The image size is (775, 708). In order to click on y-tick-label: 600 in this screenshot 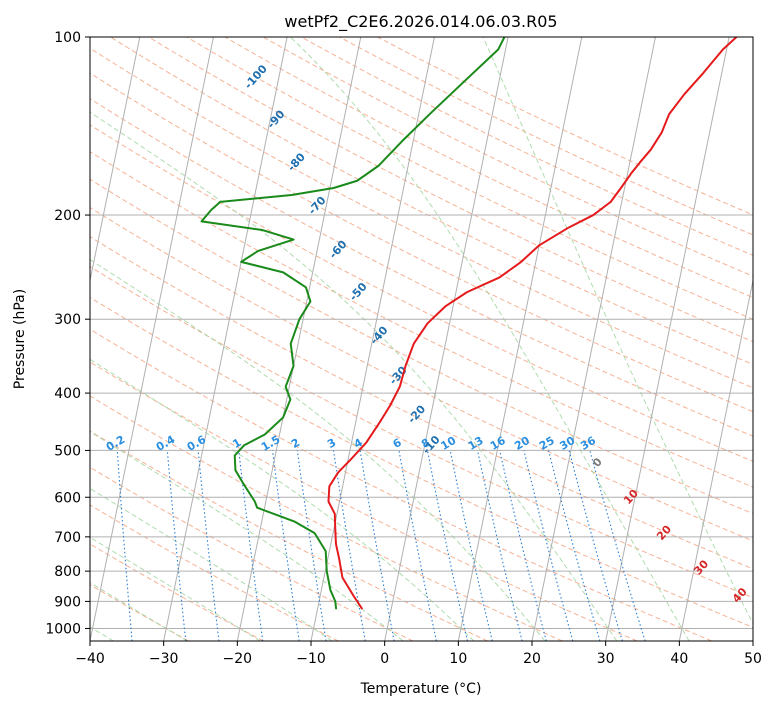, I will do `click(67, 498)`.